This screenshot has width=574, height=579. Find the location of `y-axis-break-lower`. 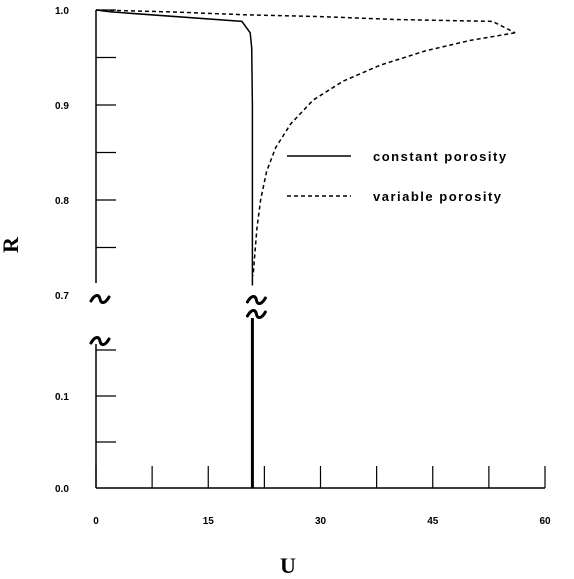

y-axis-break-lower is located at coordinates (100, 341).